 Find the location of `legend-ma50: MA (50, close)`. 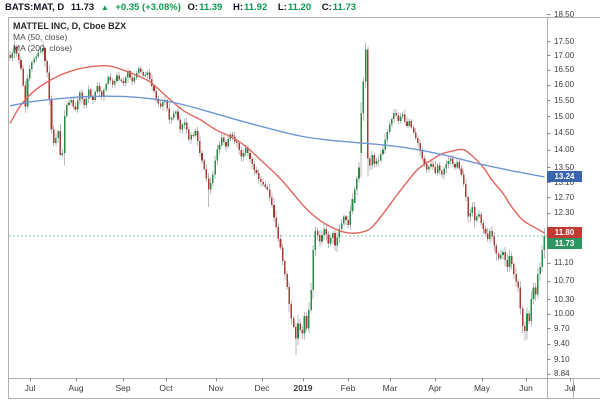

legend-ma50: MA (50, close) is located at coordinates (40, 37).